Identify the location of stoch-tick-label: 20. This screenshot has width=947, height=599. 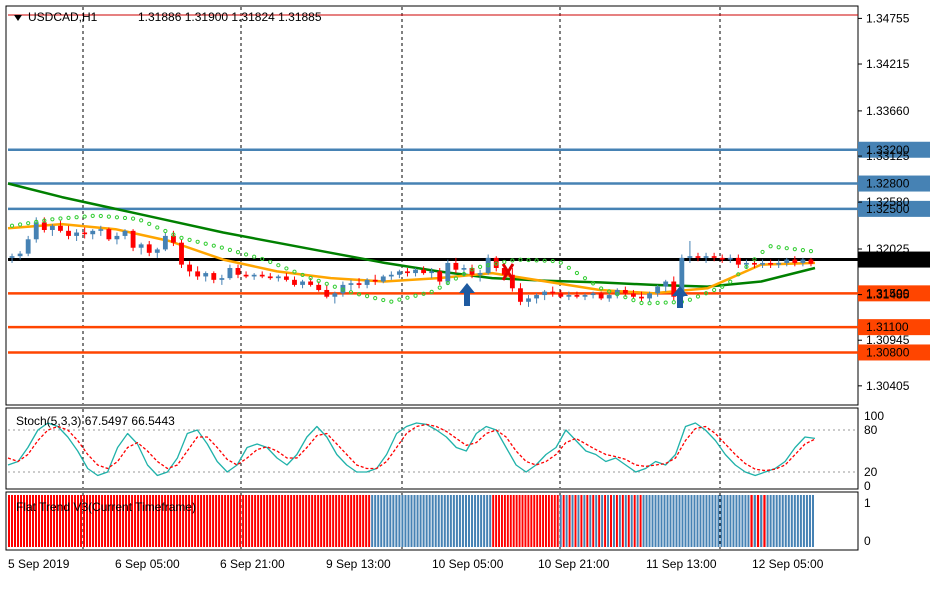
(871, 472).